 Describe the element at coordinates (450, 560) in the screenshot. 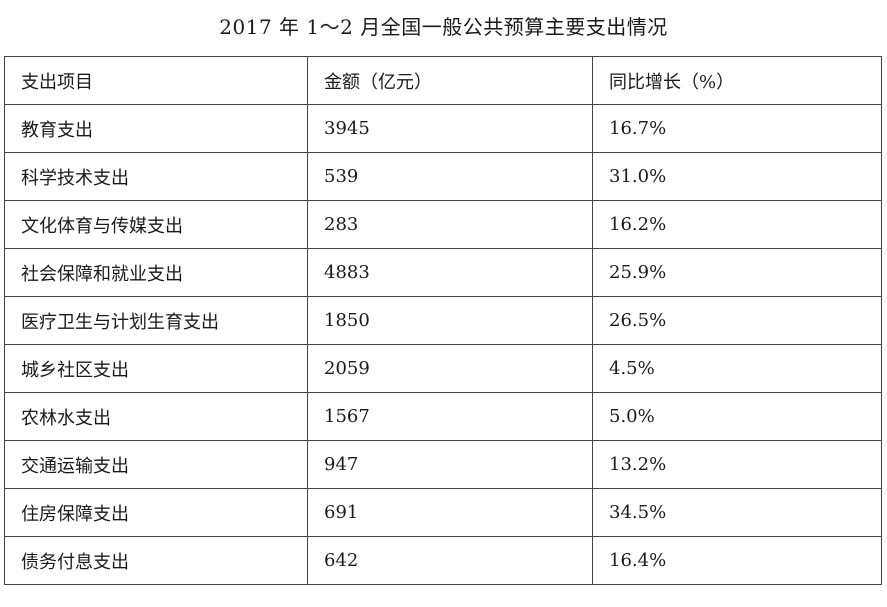

I see `amount-cell: 642` at that location.